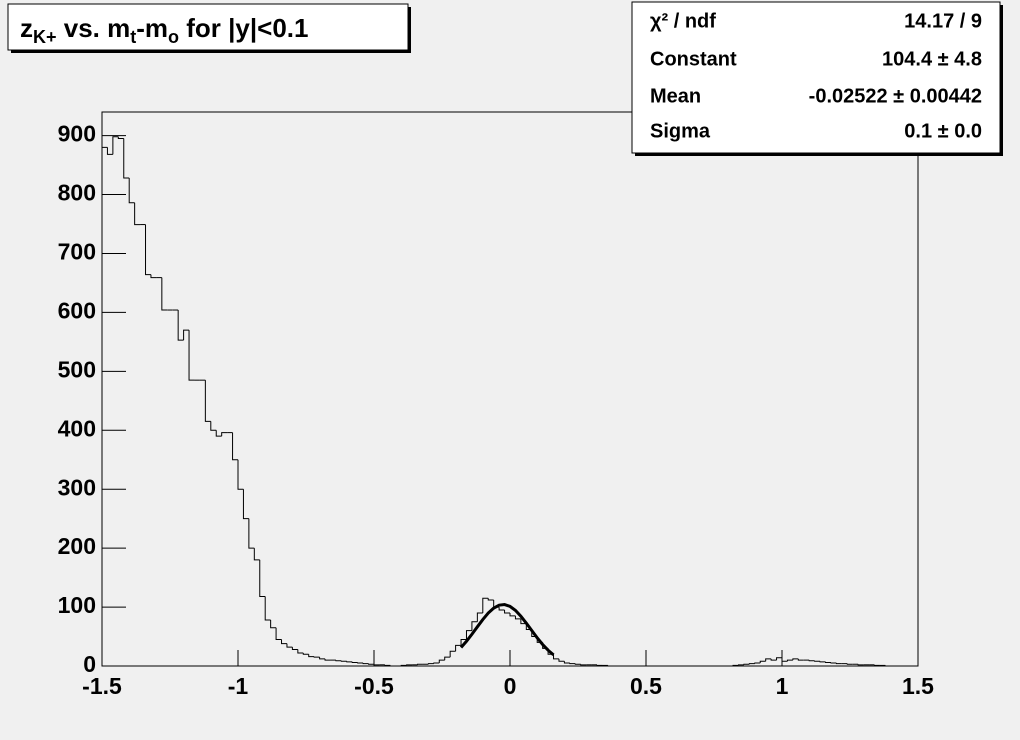  I want to click on x-tick-label: 0, so click(510, 686).